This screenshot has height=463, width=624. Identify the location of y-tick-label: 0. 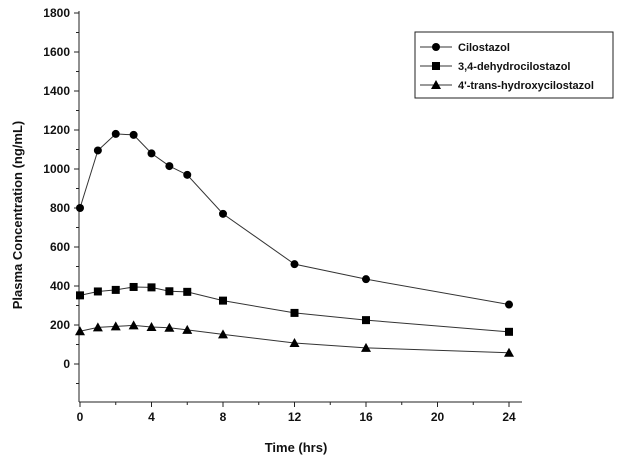
(66, 364).